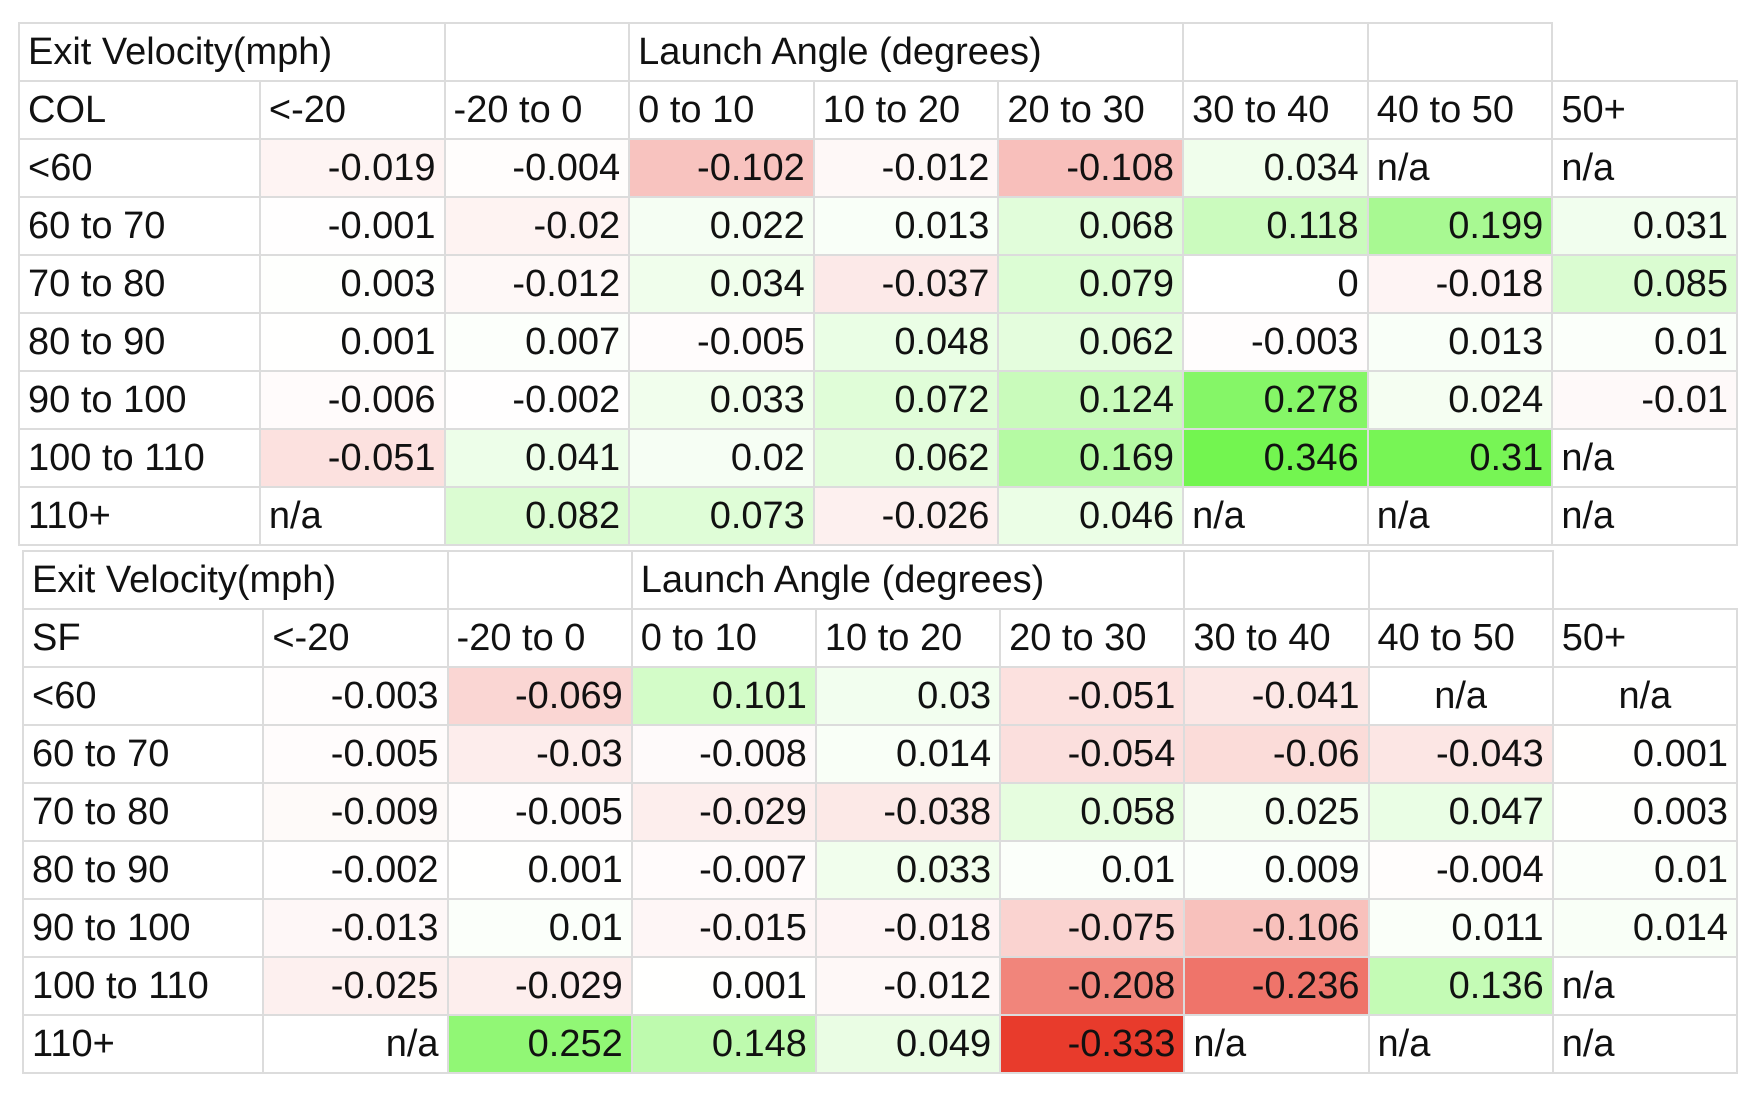 The width and height of the screenshot is (1756, 1096). What do you see at coordinates (723, 928) in the screenshot?
I see `heatmap-cell: -0.015` at bounding box center [723, 928].